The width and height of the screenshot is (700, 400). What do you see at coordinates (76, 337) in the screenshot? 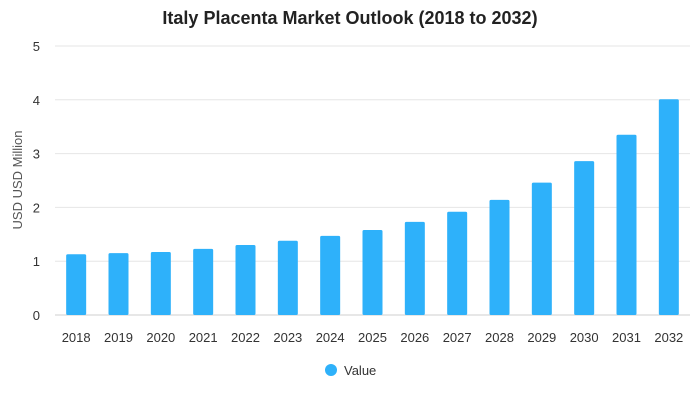
I see `x-tick-label: 2018` at bounding box center [76, 337].